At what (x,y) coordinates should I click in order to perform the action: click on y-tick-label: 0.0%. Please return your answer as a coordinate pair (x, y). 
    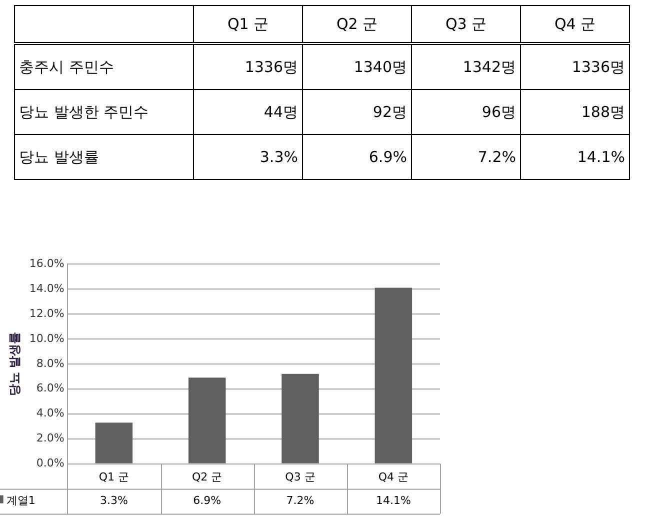
    Looking at the image, I should click on (50, 463).